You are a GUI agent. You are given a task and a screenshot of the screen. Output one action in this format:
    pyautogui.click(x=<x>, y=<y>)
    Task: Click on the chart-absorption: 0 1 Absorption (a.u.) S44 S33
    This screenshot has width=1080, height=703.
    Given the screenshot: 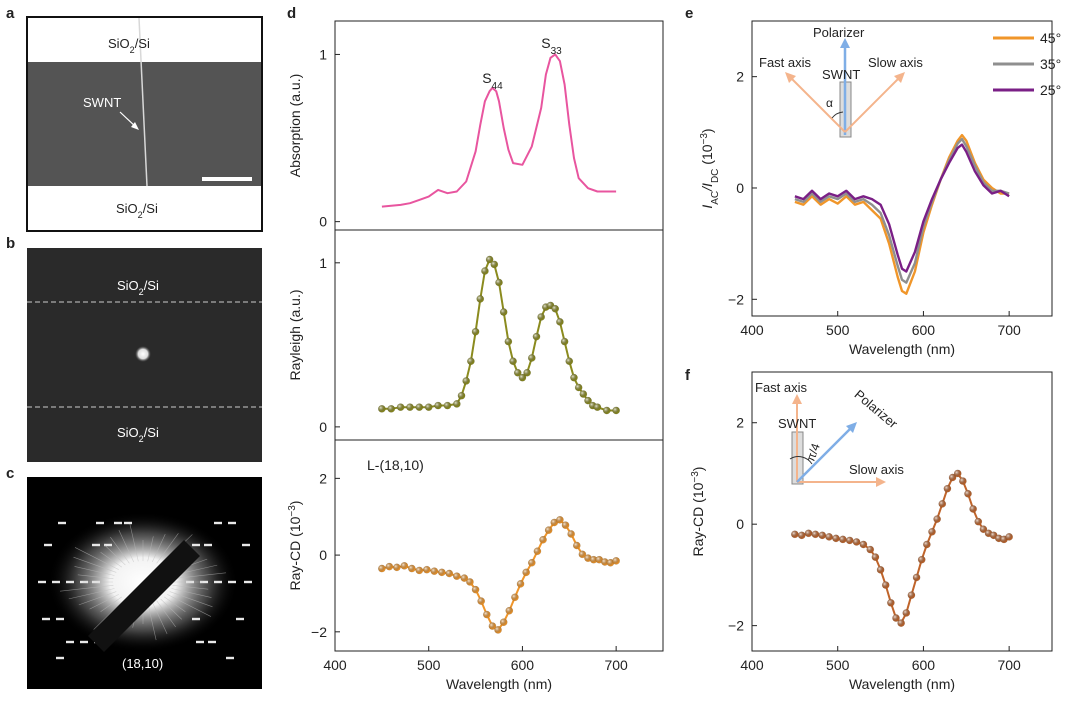 What is the action you would take?
    pyautogui.click(x=452, y=132)
    